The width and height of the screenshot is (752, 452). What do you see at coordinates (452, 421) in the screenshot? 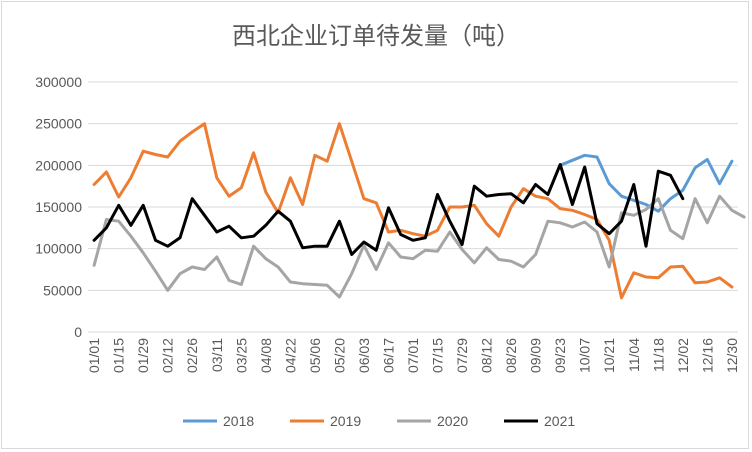
I see `legend-label-2020: 2020` at bounding box center [452, 421].